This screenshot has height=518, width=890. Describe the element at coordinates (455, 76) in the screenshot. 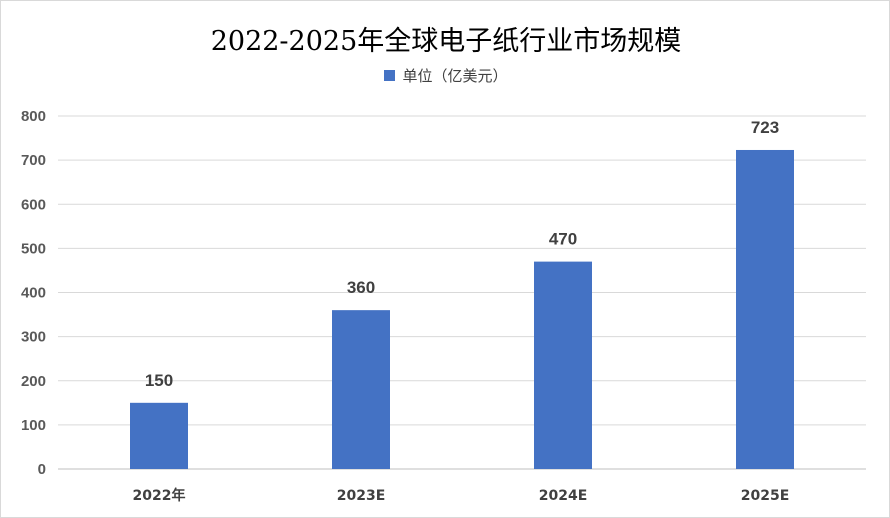

I see `legend-label: 单位（亿美元）` at that location.